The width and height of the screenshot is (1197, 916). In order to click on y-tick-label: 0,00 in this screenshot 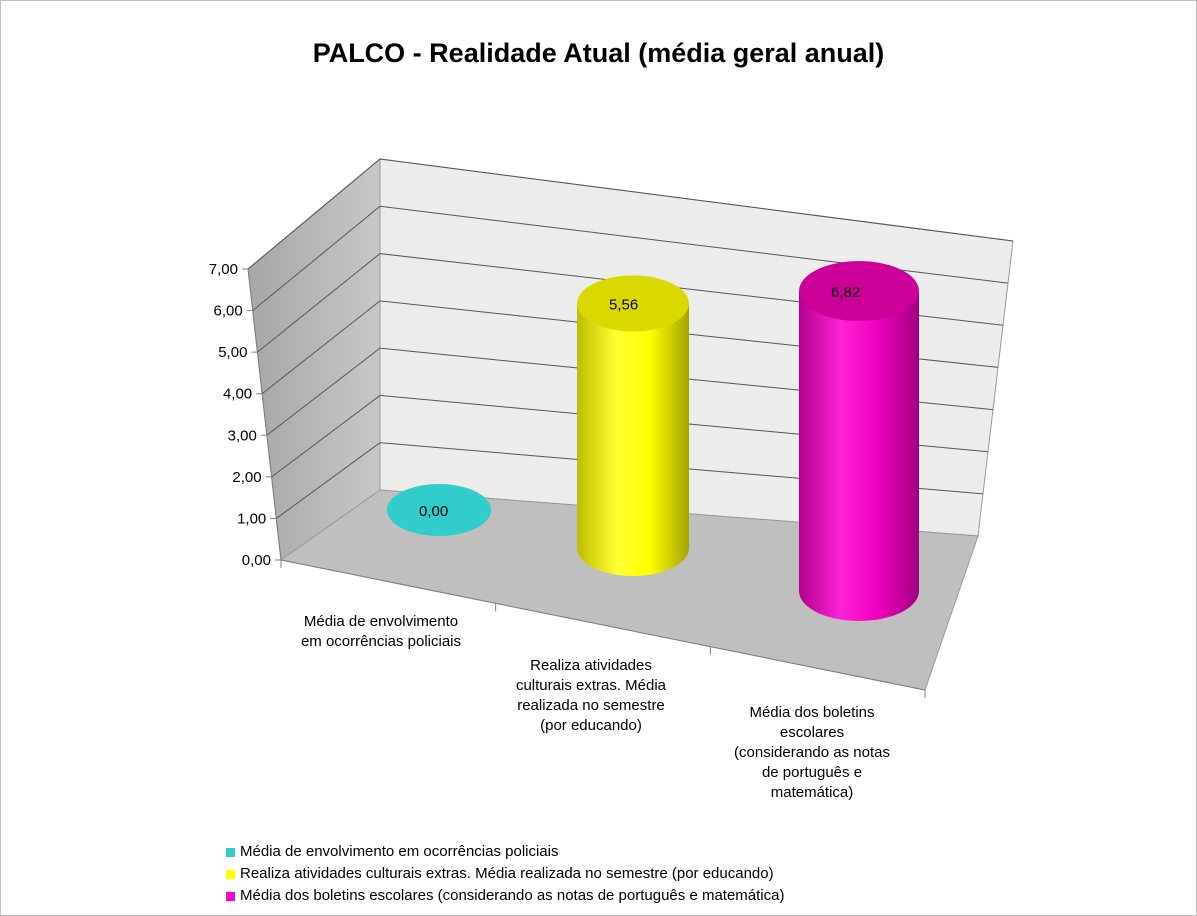, I will do `click(256, 560)`.